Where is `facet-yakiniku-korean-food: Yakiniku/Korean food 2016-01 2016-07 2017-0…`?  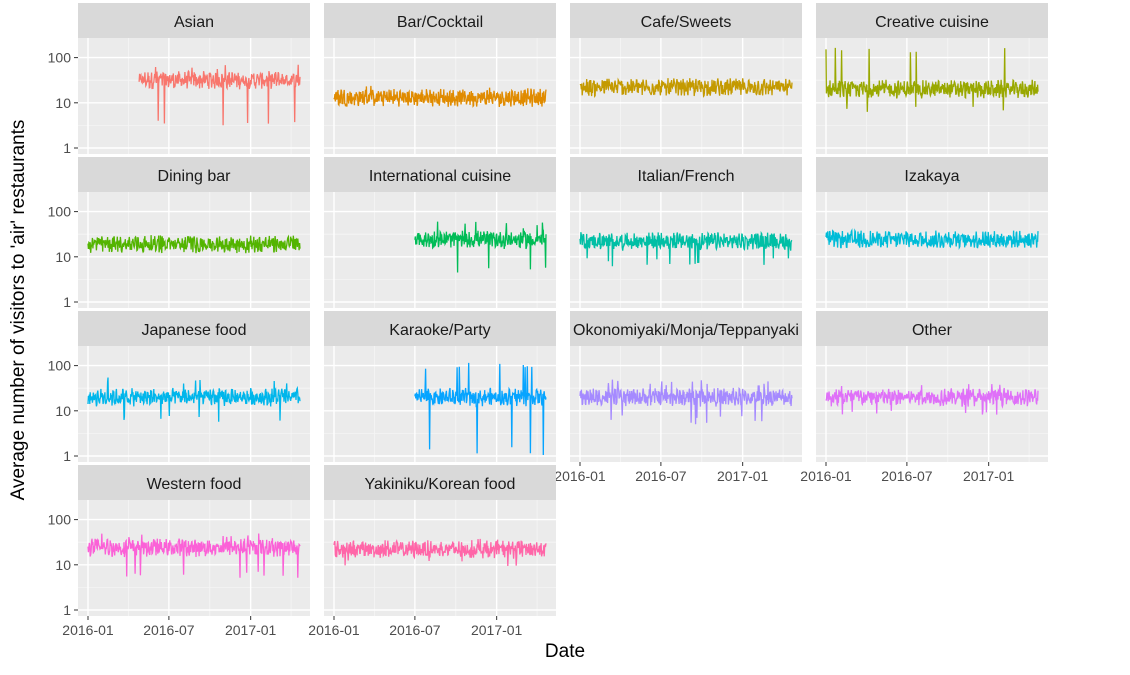 facet-yakiniku-korean-food: Yakiniku/Korean food 2016-01 2016-07 2017-0… is located at coordinates (432, 551).